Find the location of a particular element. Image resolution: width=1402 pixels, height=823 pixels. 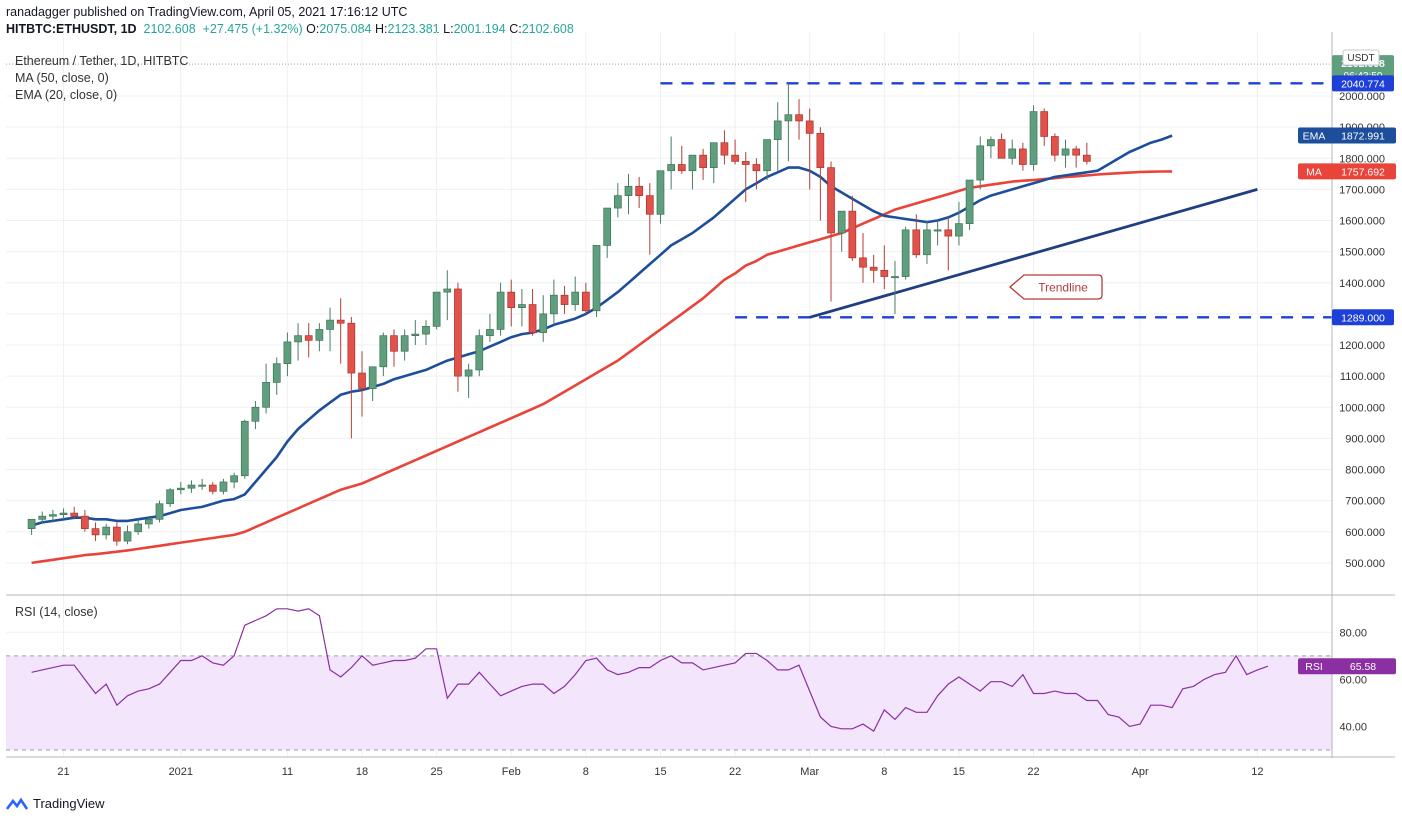

time-tick-label: 2021 is located at coordinates (181, 772).